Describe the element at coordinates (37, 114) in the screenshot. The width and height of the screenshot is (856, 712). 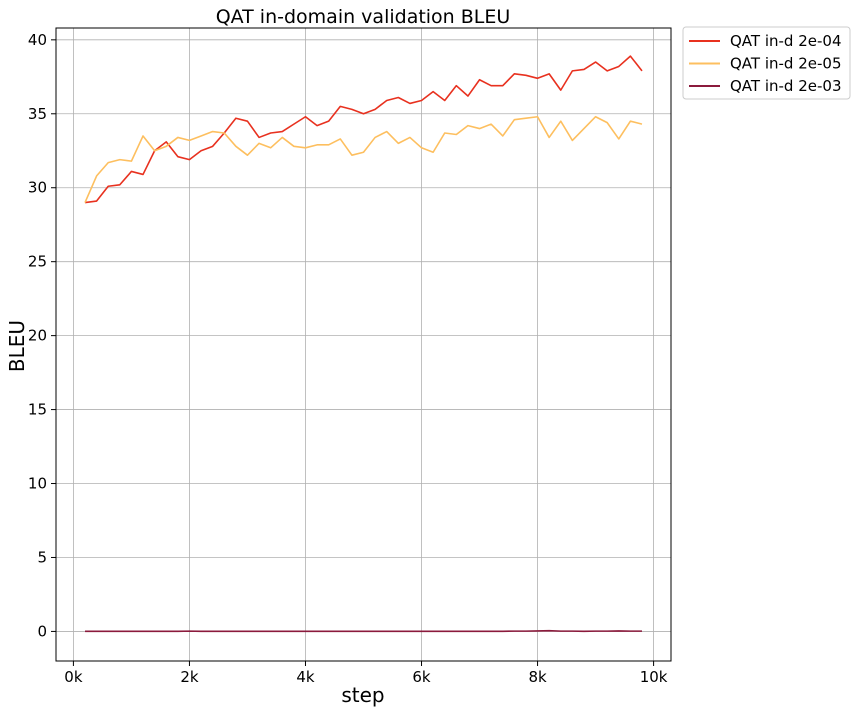
I see `y-tick-label: 35` at that location.